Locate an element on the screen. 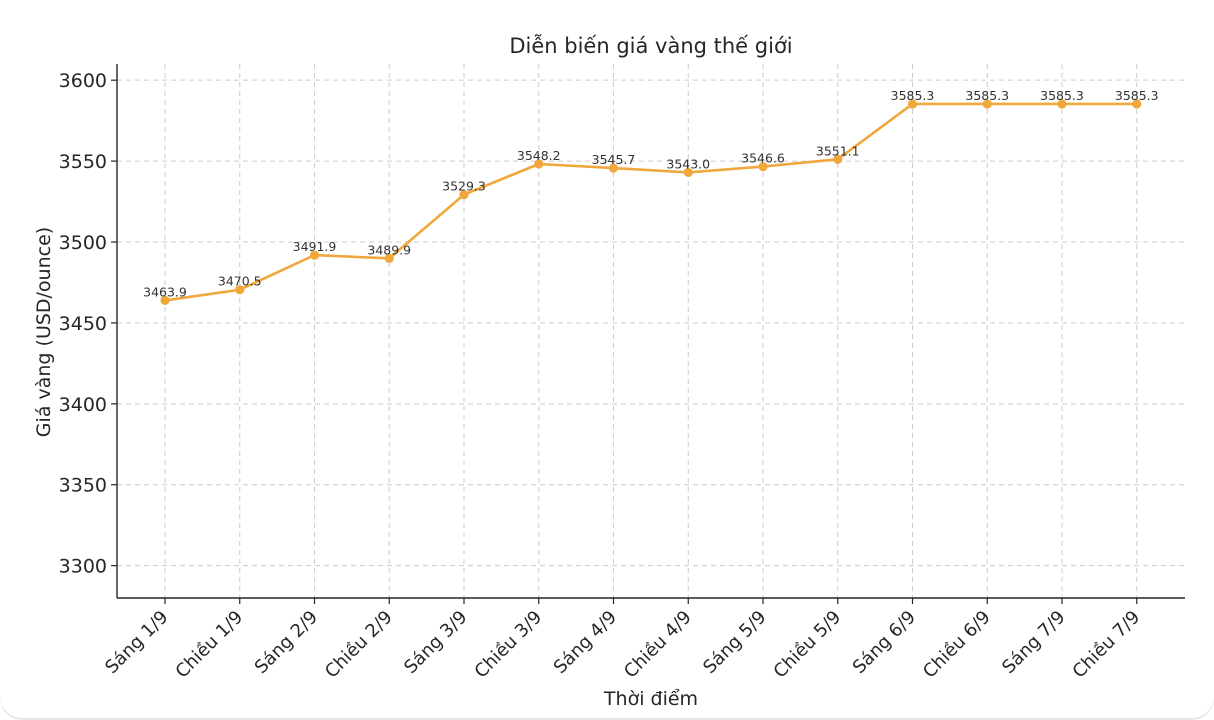 The height and width of the screenshot is (720, 1214). x-tick-label: Sáng 6/9 is located at coordinates (884, 642).